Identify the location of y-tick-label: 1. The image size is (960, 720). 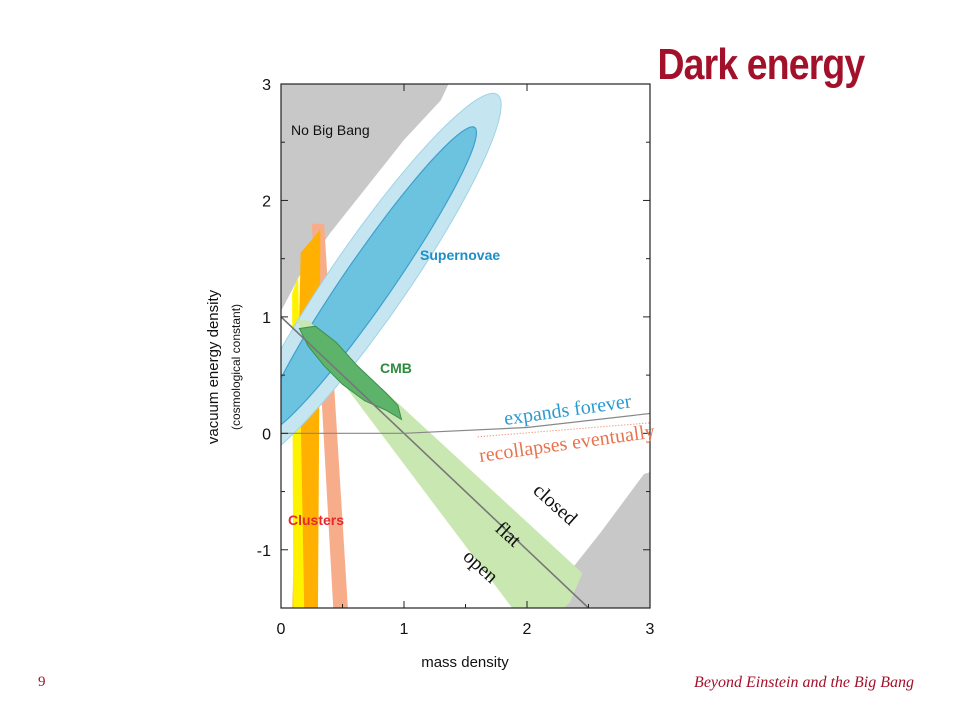
(266, 318).